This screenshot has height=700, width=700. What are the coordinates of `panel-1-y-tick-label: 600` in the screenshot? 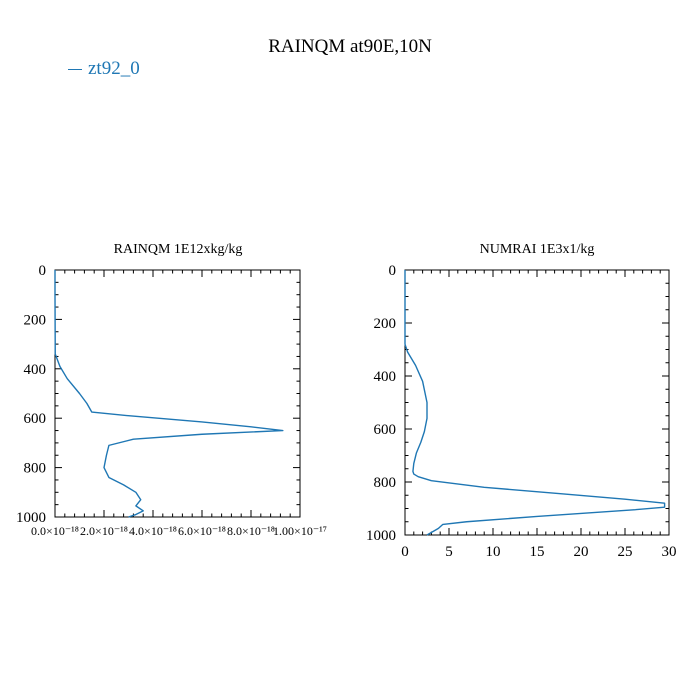 It's located at (35, 419).